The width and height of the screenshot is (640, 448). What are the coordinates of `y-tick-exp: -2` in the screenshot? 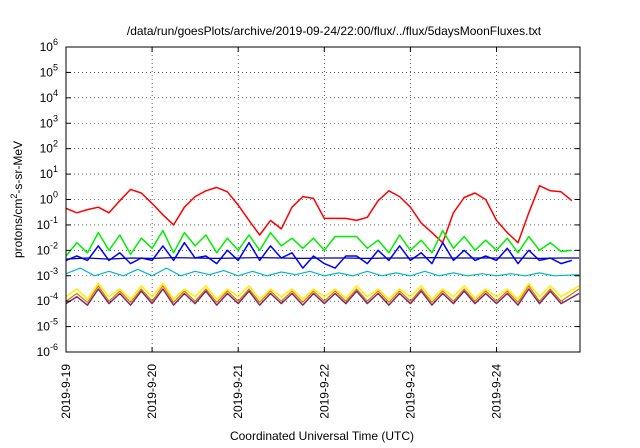 It's located at (54, 245).